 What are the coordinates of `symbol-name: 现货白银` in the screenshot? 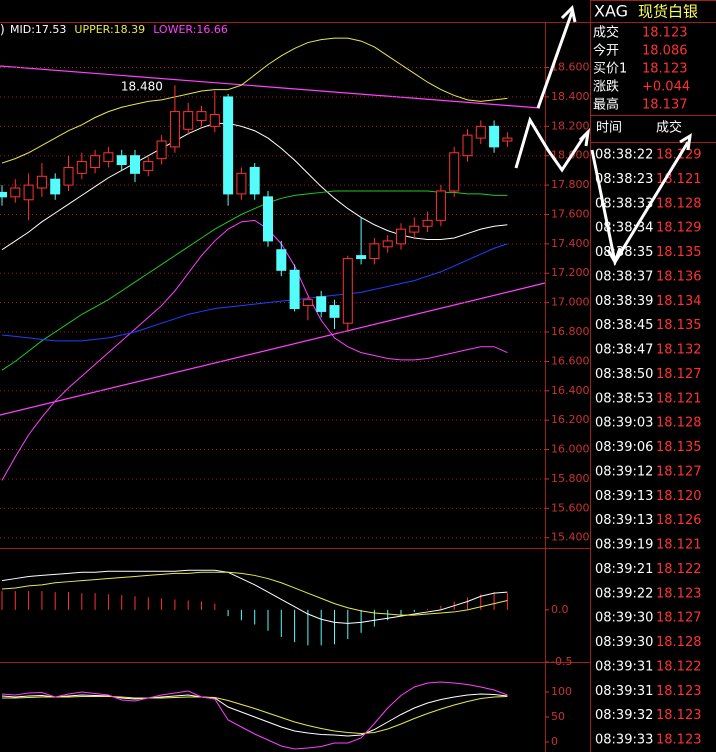 It's located at (668, 12).